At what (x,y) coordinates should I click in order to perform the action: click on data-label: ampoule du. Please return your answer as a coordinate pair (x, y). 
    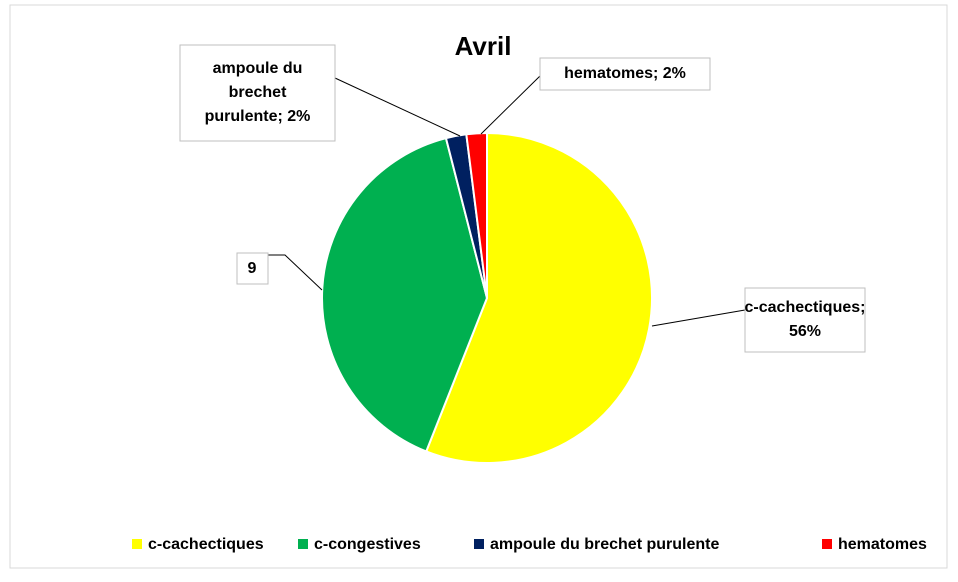
    Looking at the image, I should click on (258, 68).